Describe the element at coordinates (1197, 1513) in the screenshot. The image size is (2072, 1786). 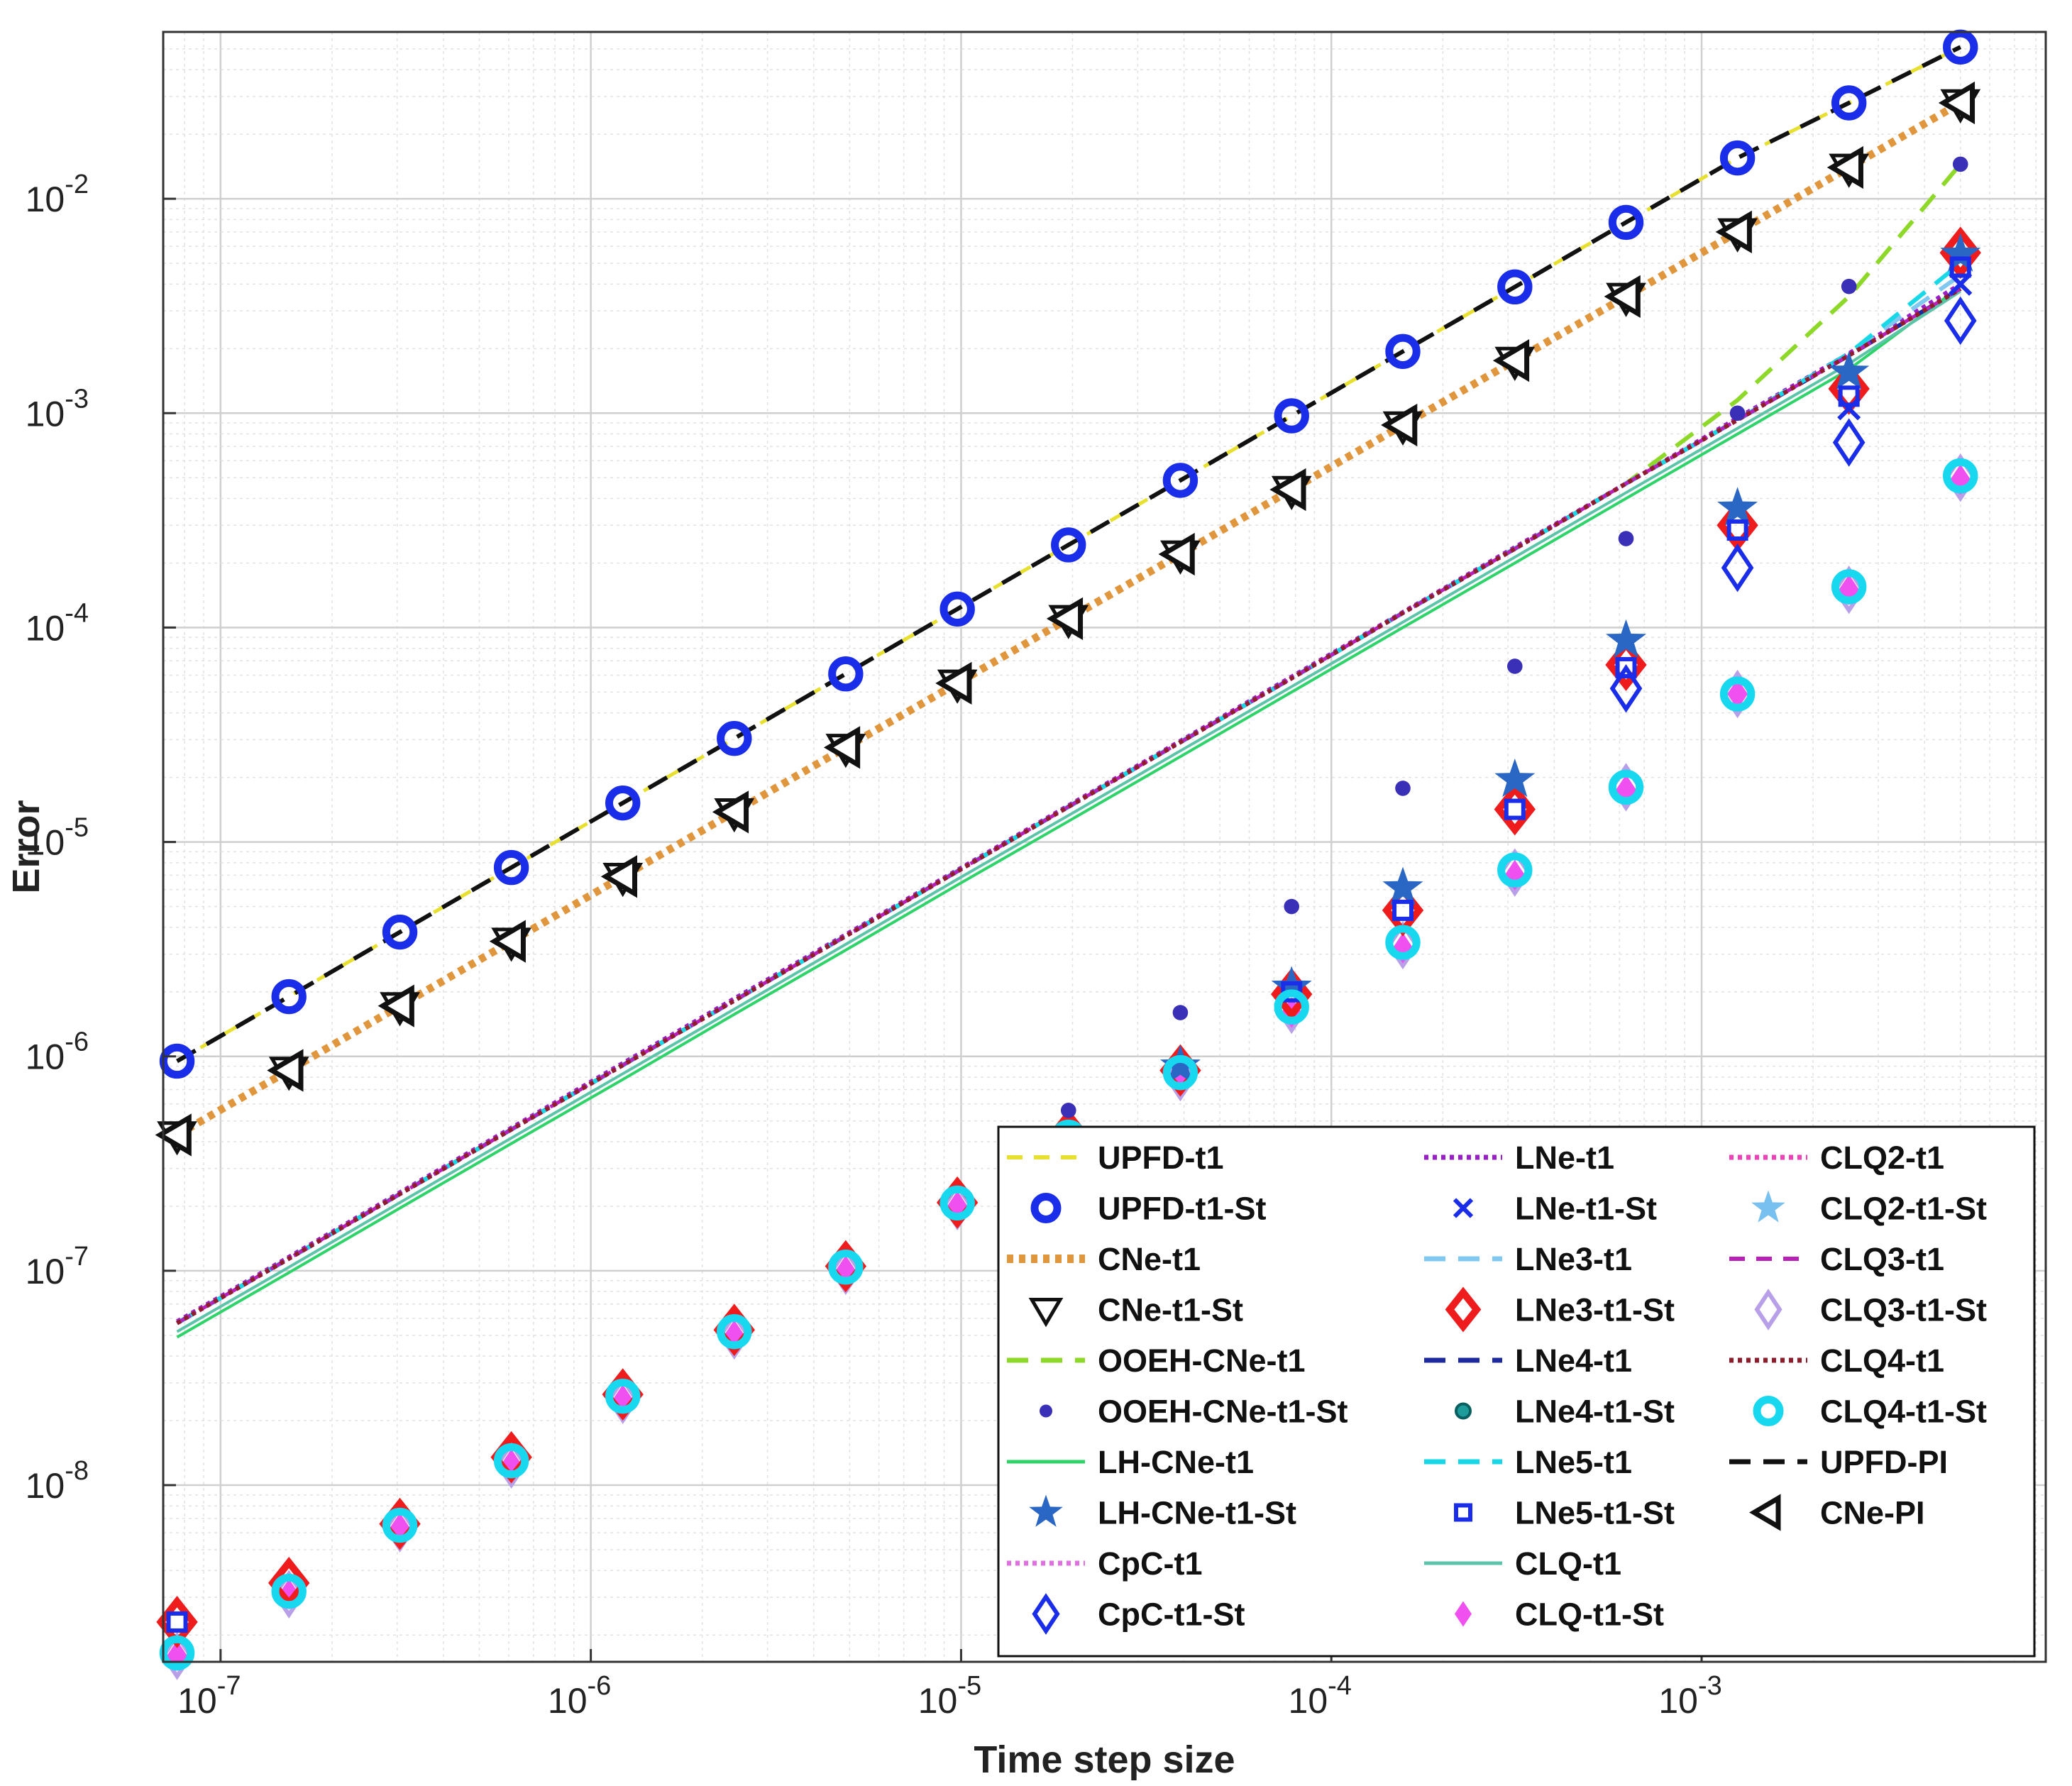
I see `legend-label: LH-CNe-t1-St` at that location.